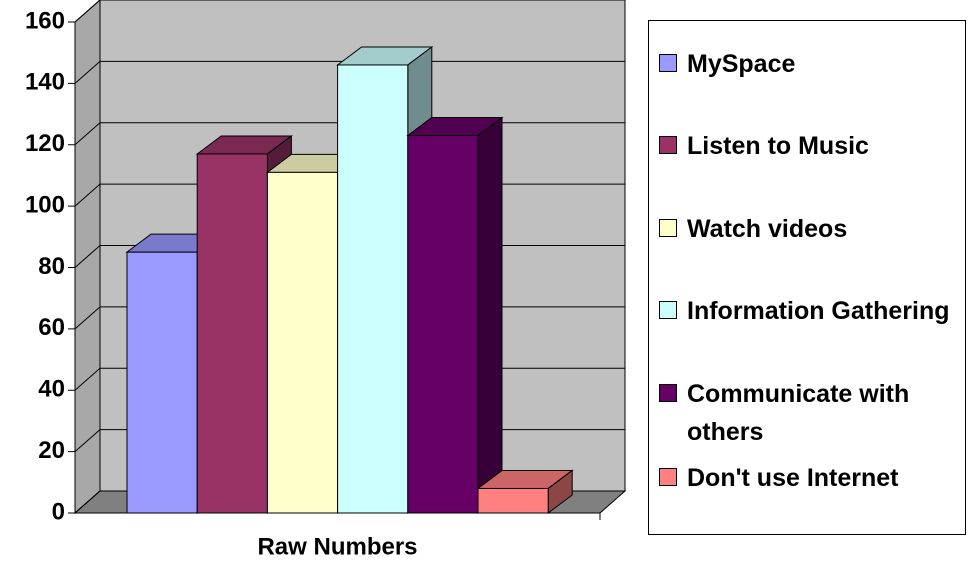  What do you see at coordinates (51, 266) in the screenshot?
I see `y-tick-label: 80` at bounding box center [51, 266].